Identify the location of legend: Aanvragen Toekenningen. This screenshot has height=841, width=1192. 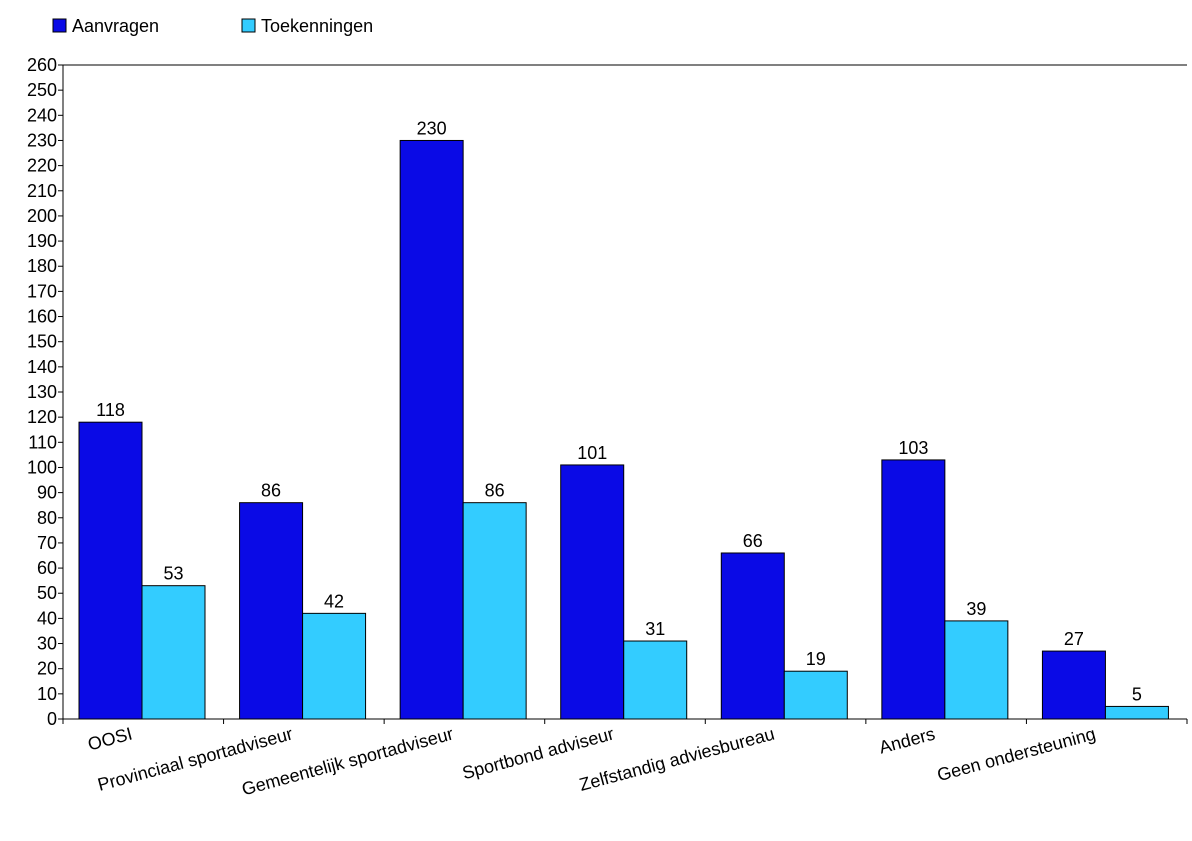
(212, 26).